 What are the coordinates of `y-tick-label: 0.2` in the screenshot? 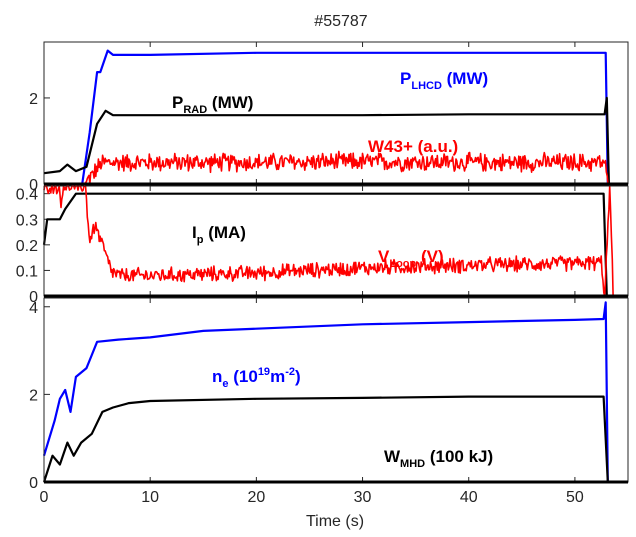 It's located at (27, 246).